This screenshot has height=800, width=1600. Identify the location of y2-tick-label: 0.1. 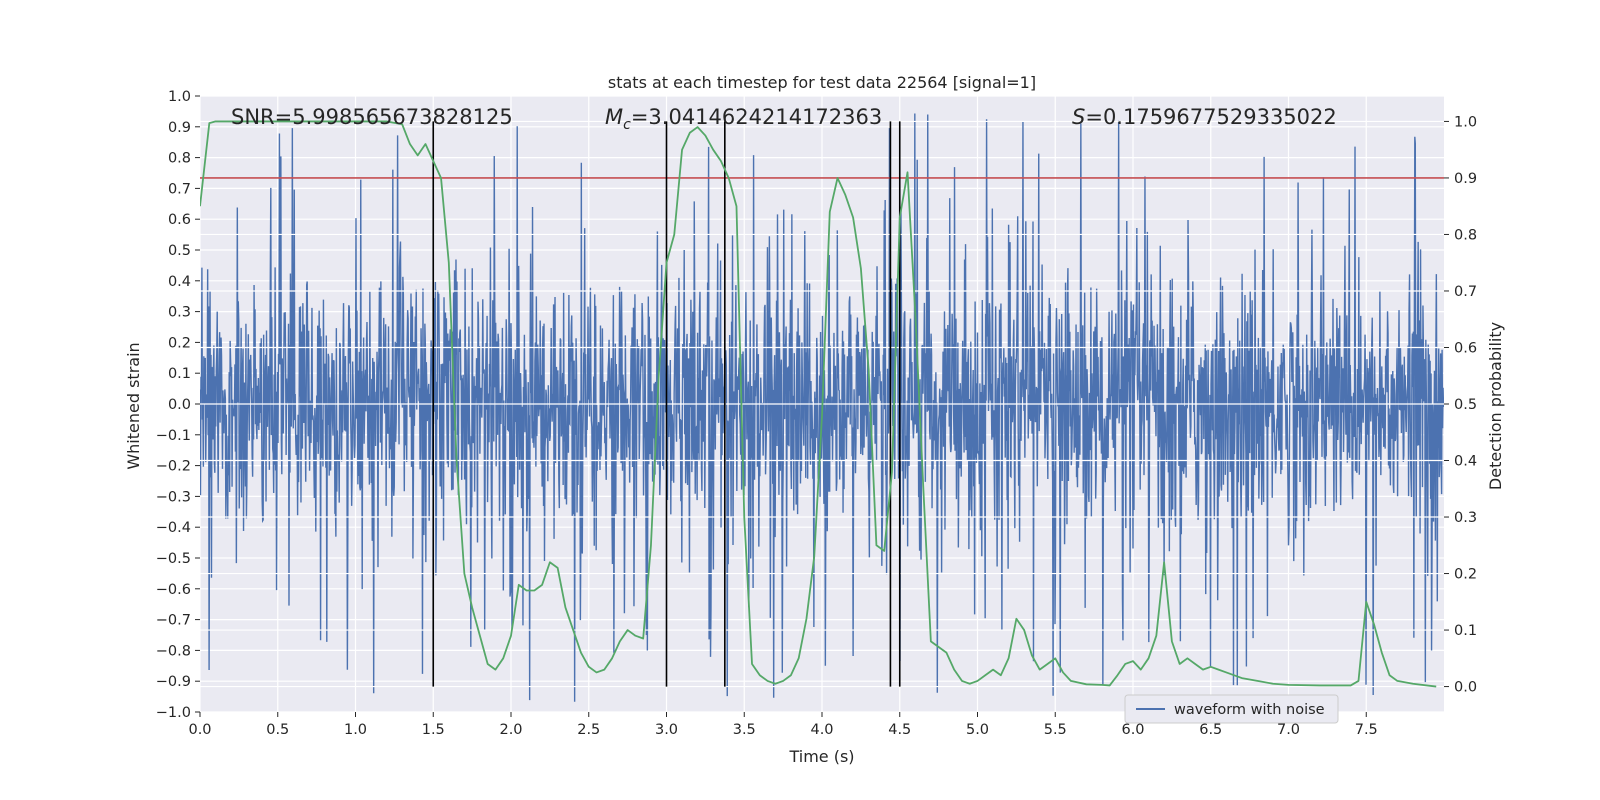
(1465, 631).